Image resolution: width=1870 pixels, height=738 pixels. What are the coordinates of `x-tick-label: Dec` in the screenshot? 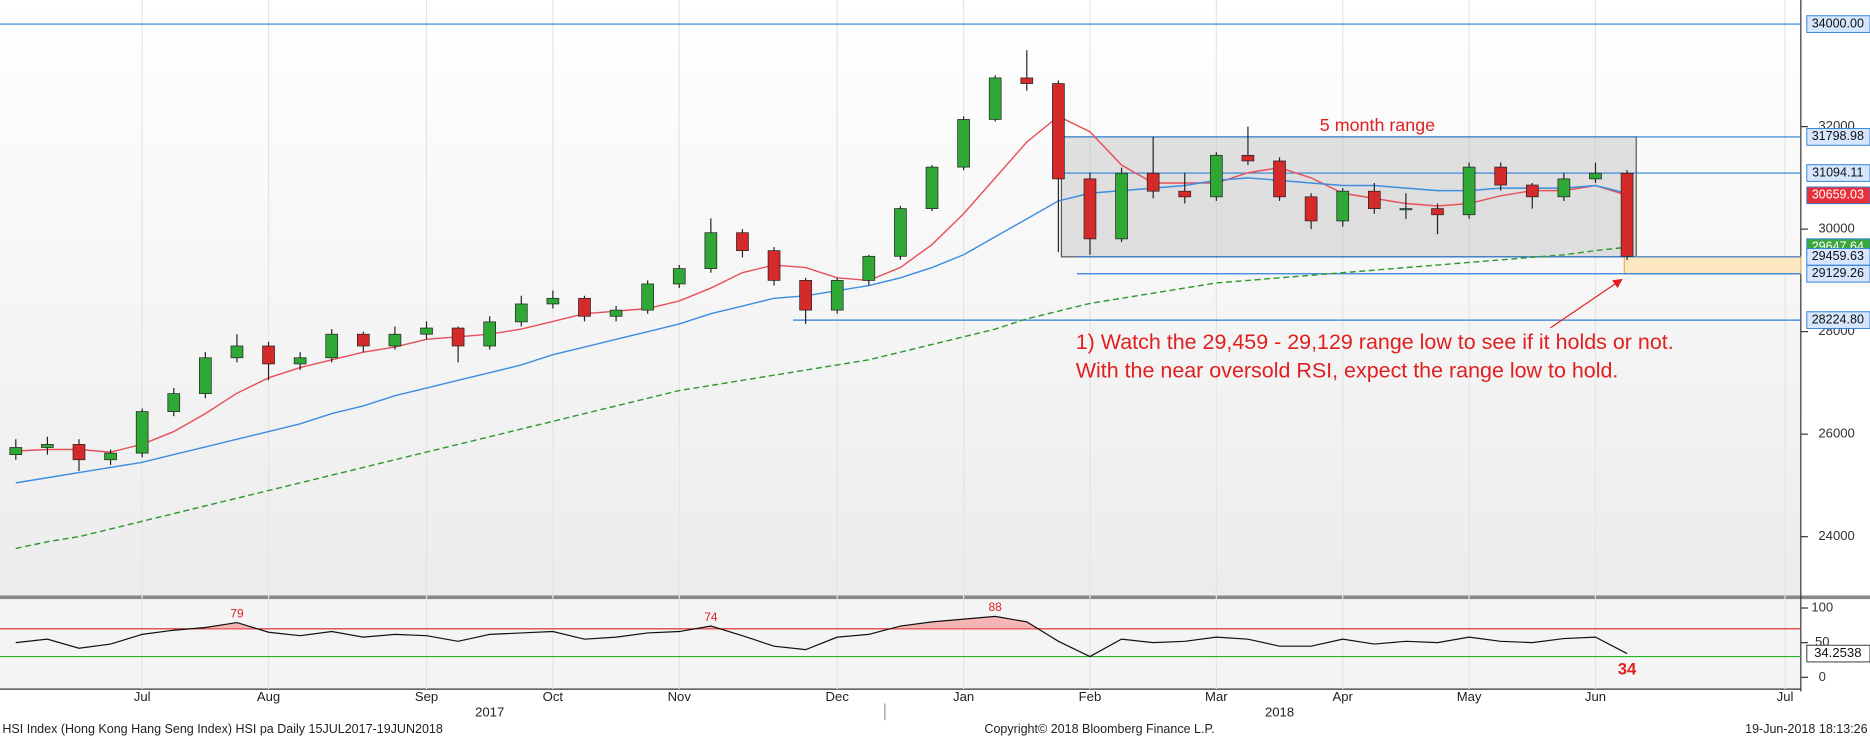 It's located at (838, 696).